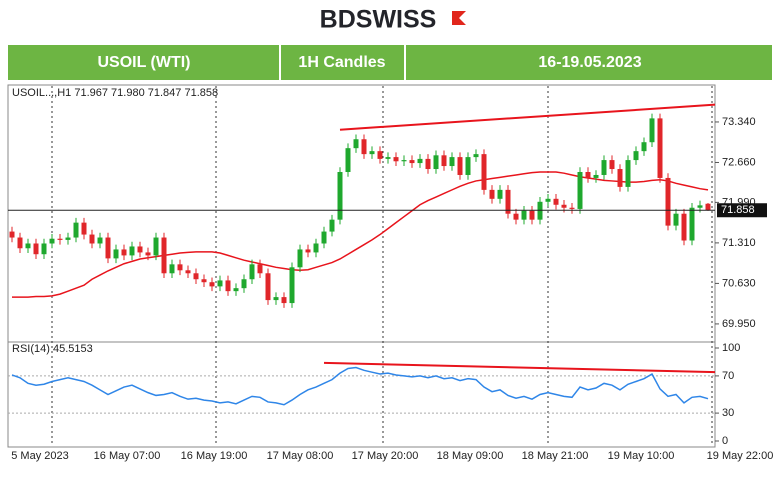  What do you see at coordinates (739, 324) in the screenshot?
I see `y-tick-label: 69.950` at bounding box center [739, 324].